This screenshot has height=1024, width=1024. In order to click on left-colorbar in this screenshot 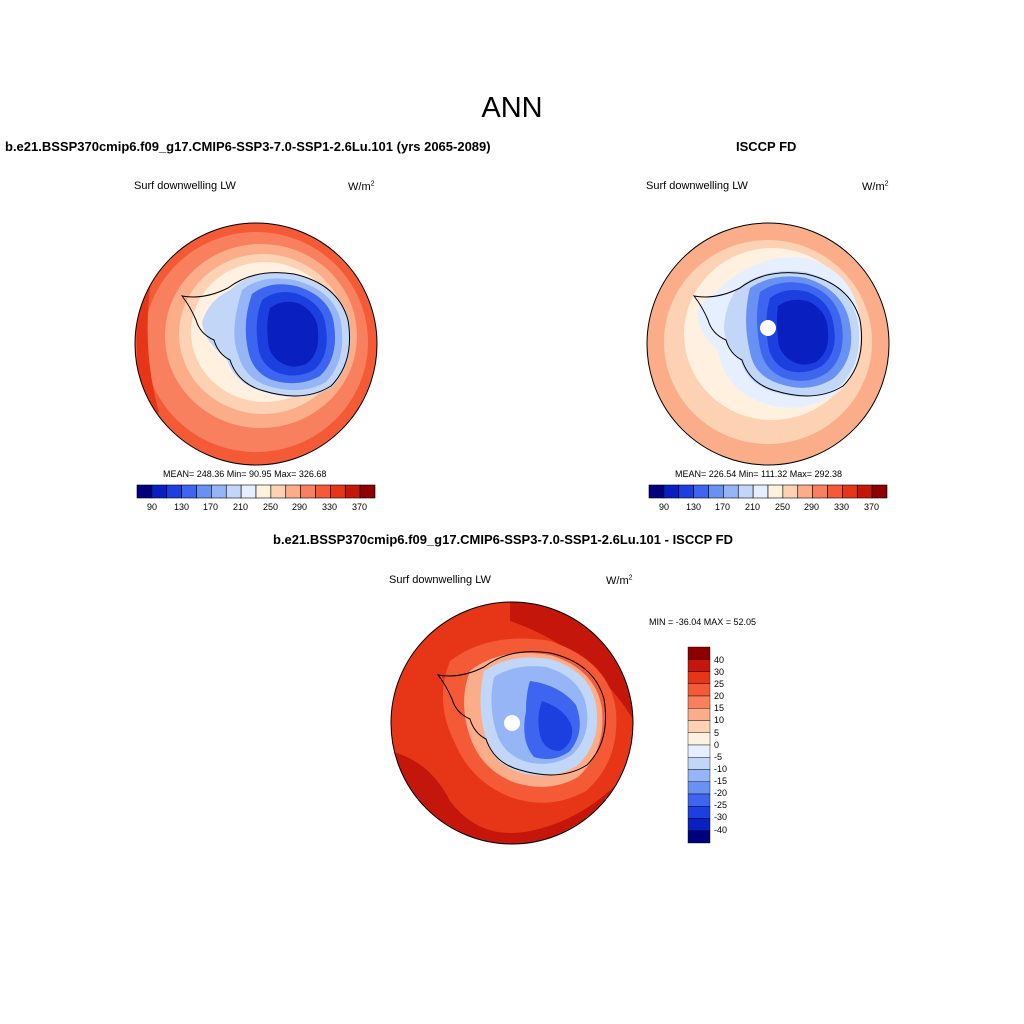, I will do `click(256, 491)`.